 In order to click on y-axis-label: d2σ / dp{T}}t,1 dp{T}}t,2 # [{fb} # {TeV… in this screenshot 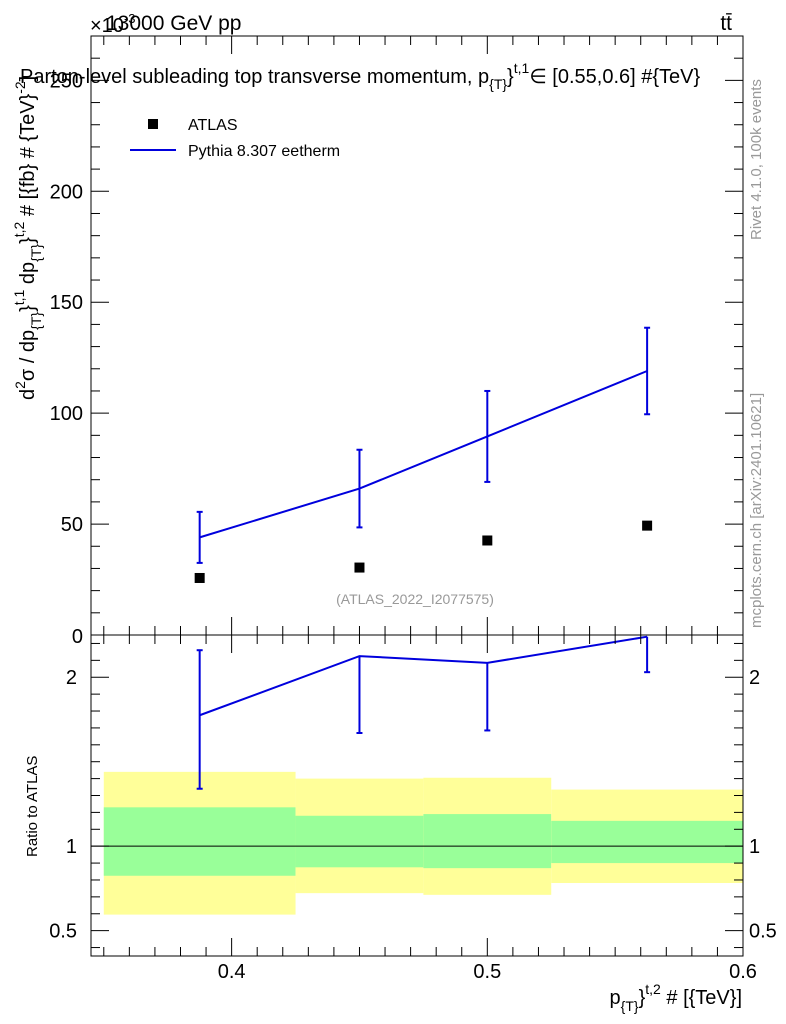, I will do `click(27, 238)`.